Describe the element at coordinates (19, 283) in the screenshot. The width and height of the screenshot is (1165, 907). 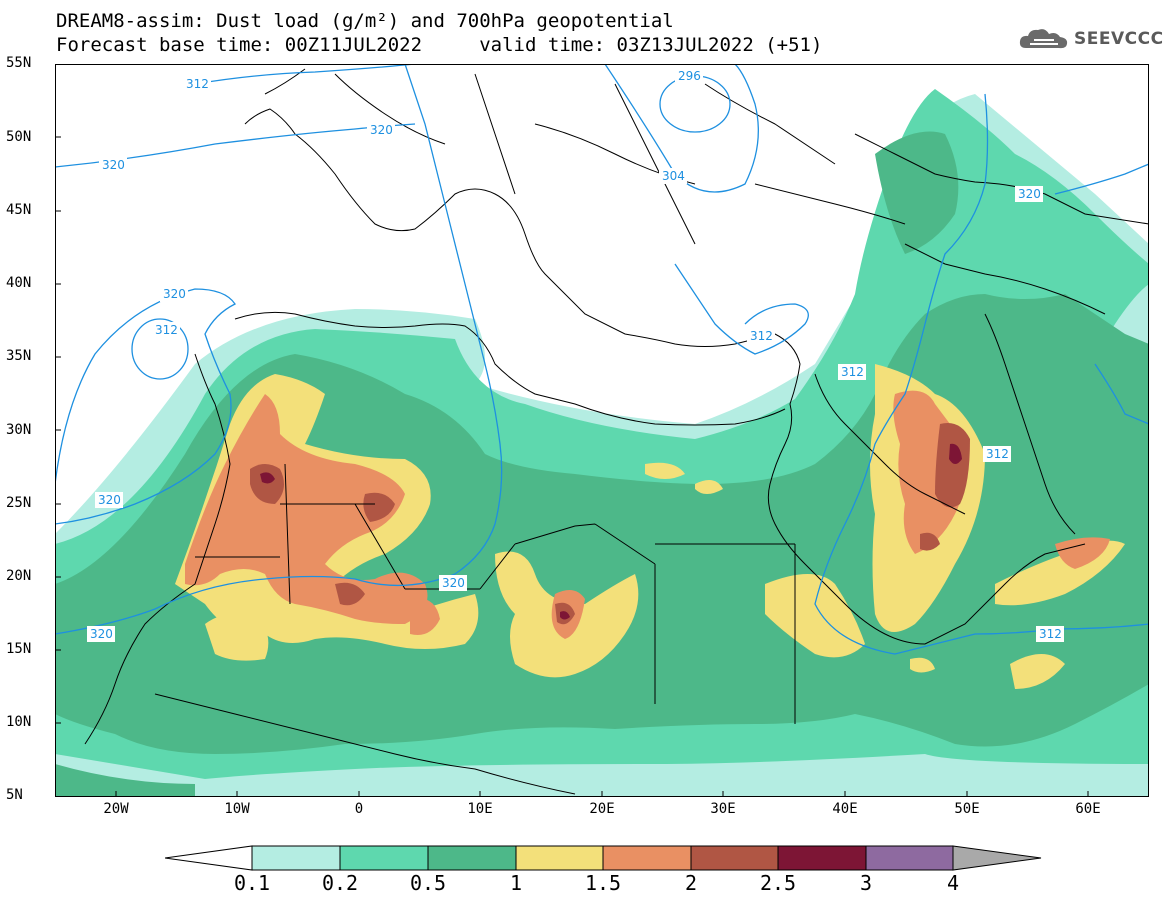
I see `lat-label: 40N` at that location.